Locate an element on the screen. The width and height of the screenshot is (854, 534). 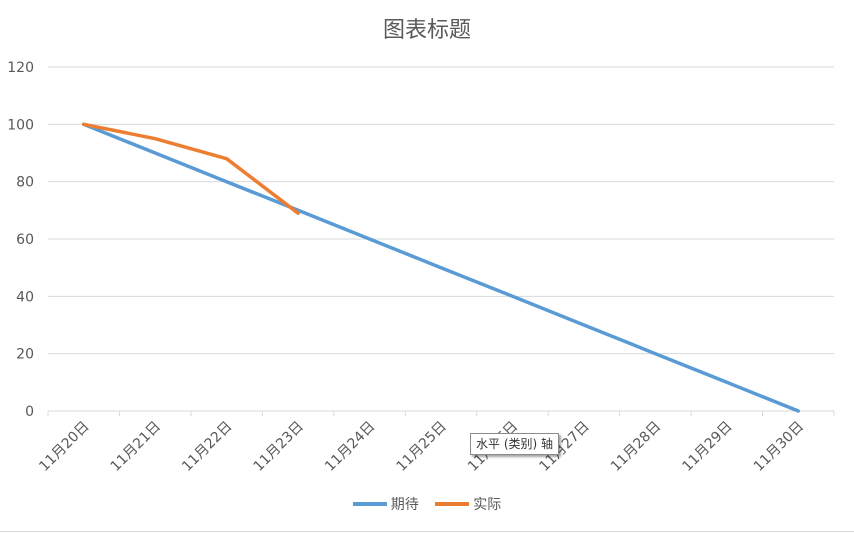
x-tick-label: 11月25日 is located at coordinates (422, 447).